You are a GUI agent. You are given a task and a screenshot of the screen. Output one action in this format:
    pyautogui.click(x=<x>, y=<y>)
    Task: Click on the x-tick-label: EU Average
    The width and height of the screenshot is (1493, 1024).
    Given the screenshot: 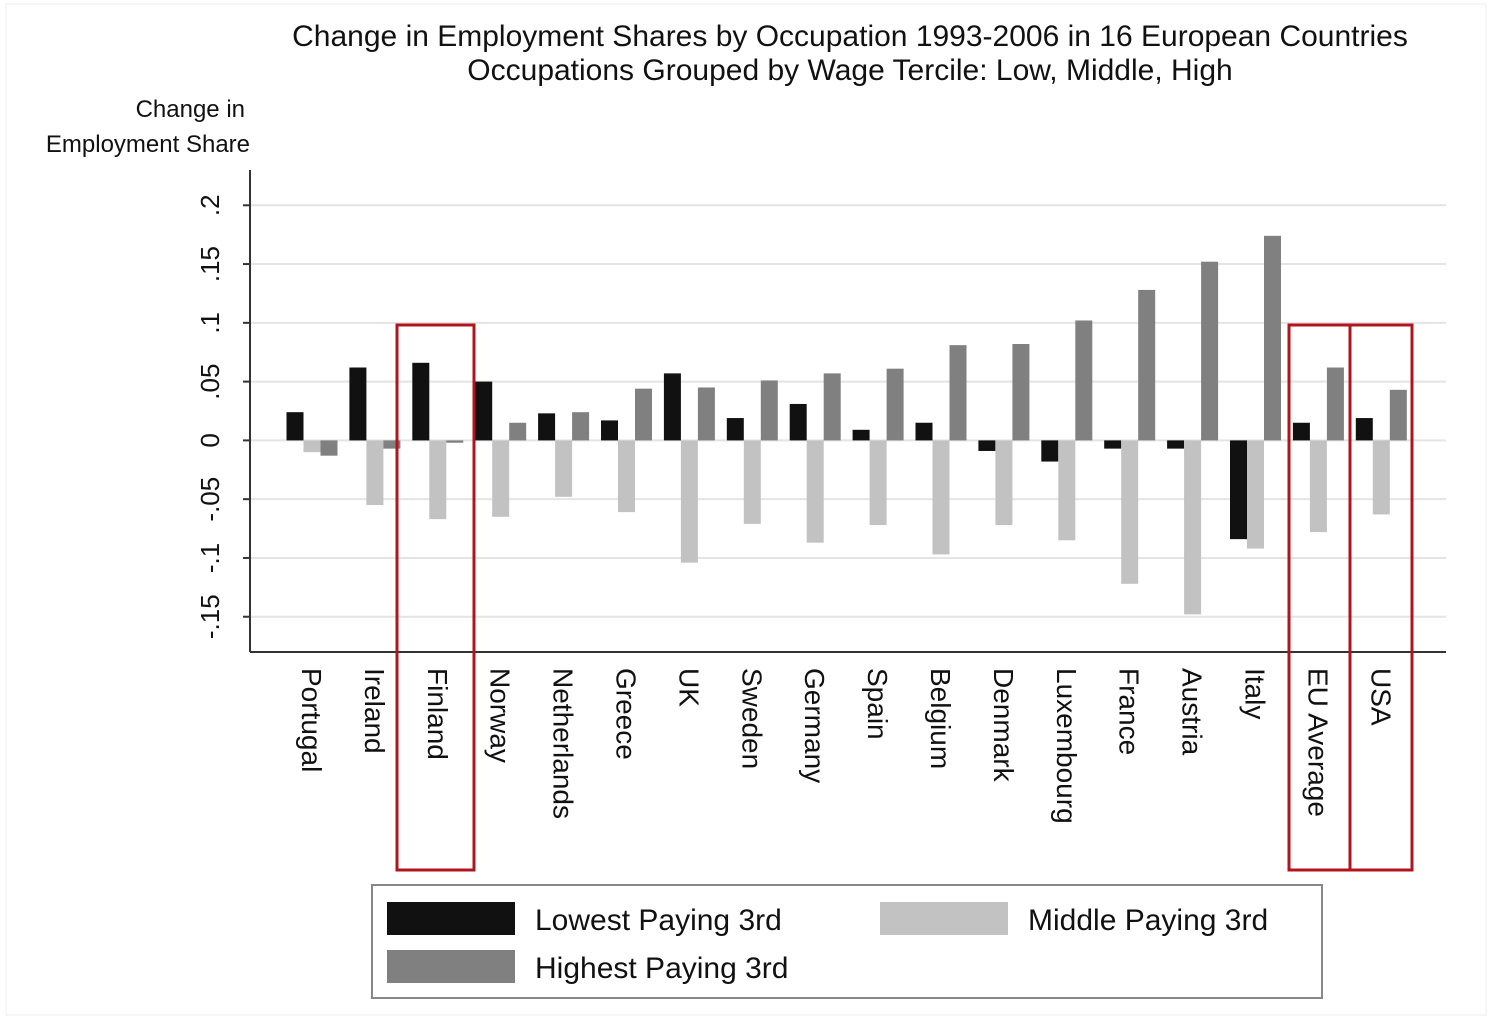 What is the action you would take?
    pyautogui.click(x=1317, y=742)
    